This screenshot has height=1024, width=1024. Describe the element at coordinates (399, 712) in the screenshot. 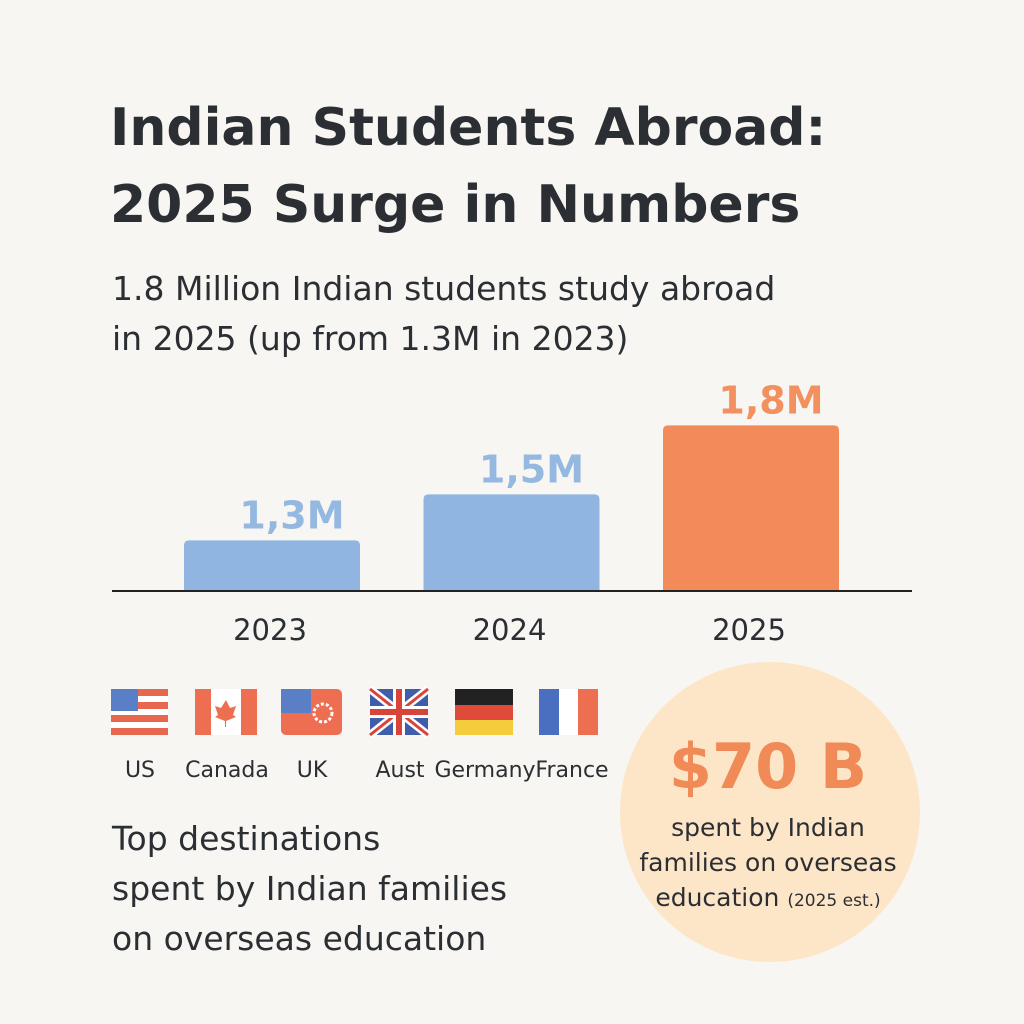

I see `flag-australia` at that location.